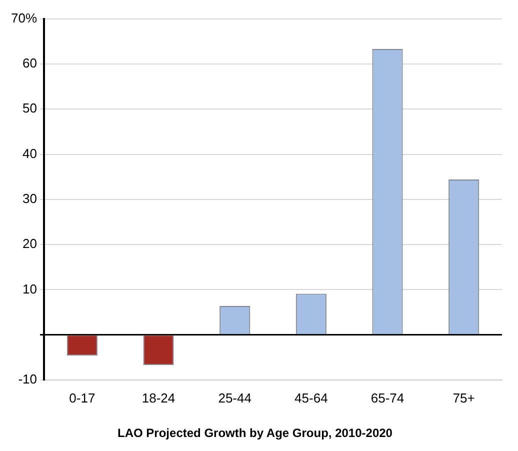 Image resolution: width=518 pixels, height=451 pixels. What do you see at coordinates (30, 153) in the screenshot?
I see `y-tick-label: 40` at bounding box center [30, 153].